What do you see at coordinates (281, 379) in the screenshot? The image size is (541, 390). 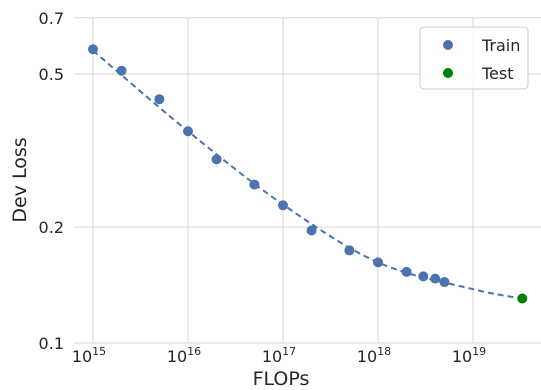 I see `x-axis-title: FLOPs` at bounding box center [281, 379].